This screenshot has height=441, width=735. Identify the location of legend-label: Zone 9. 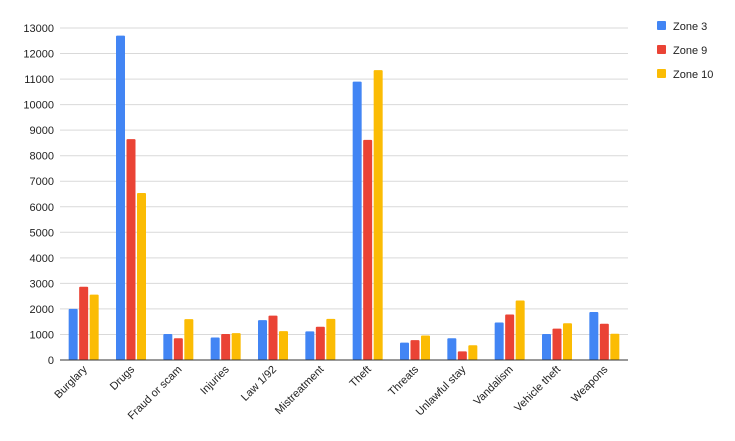
(690, 51).